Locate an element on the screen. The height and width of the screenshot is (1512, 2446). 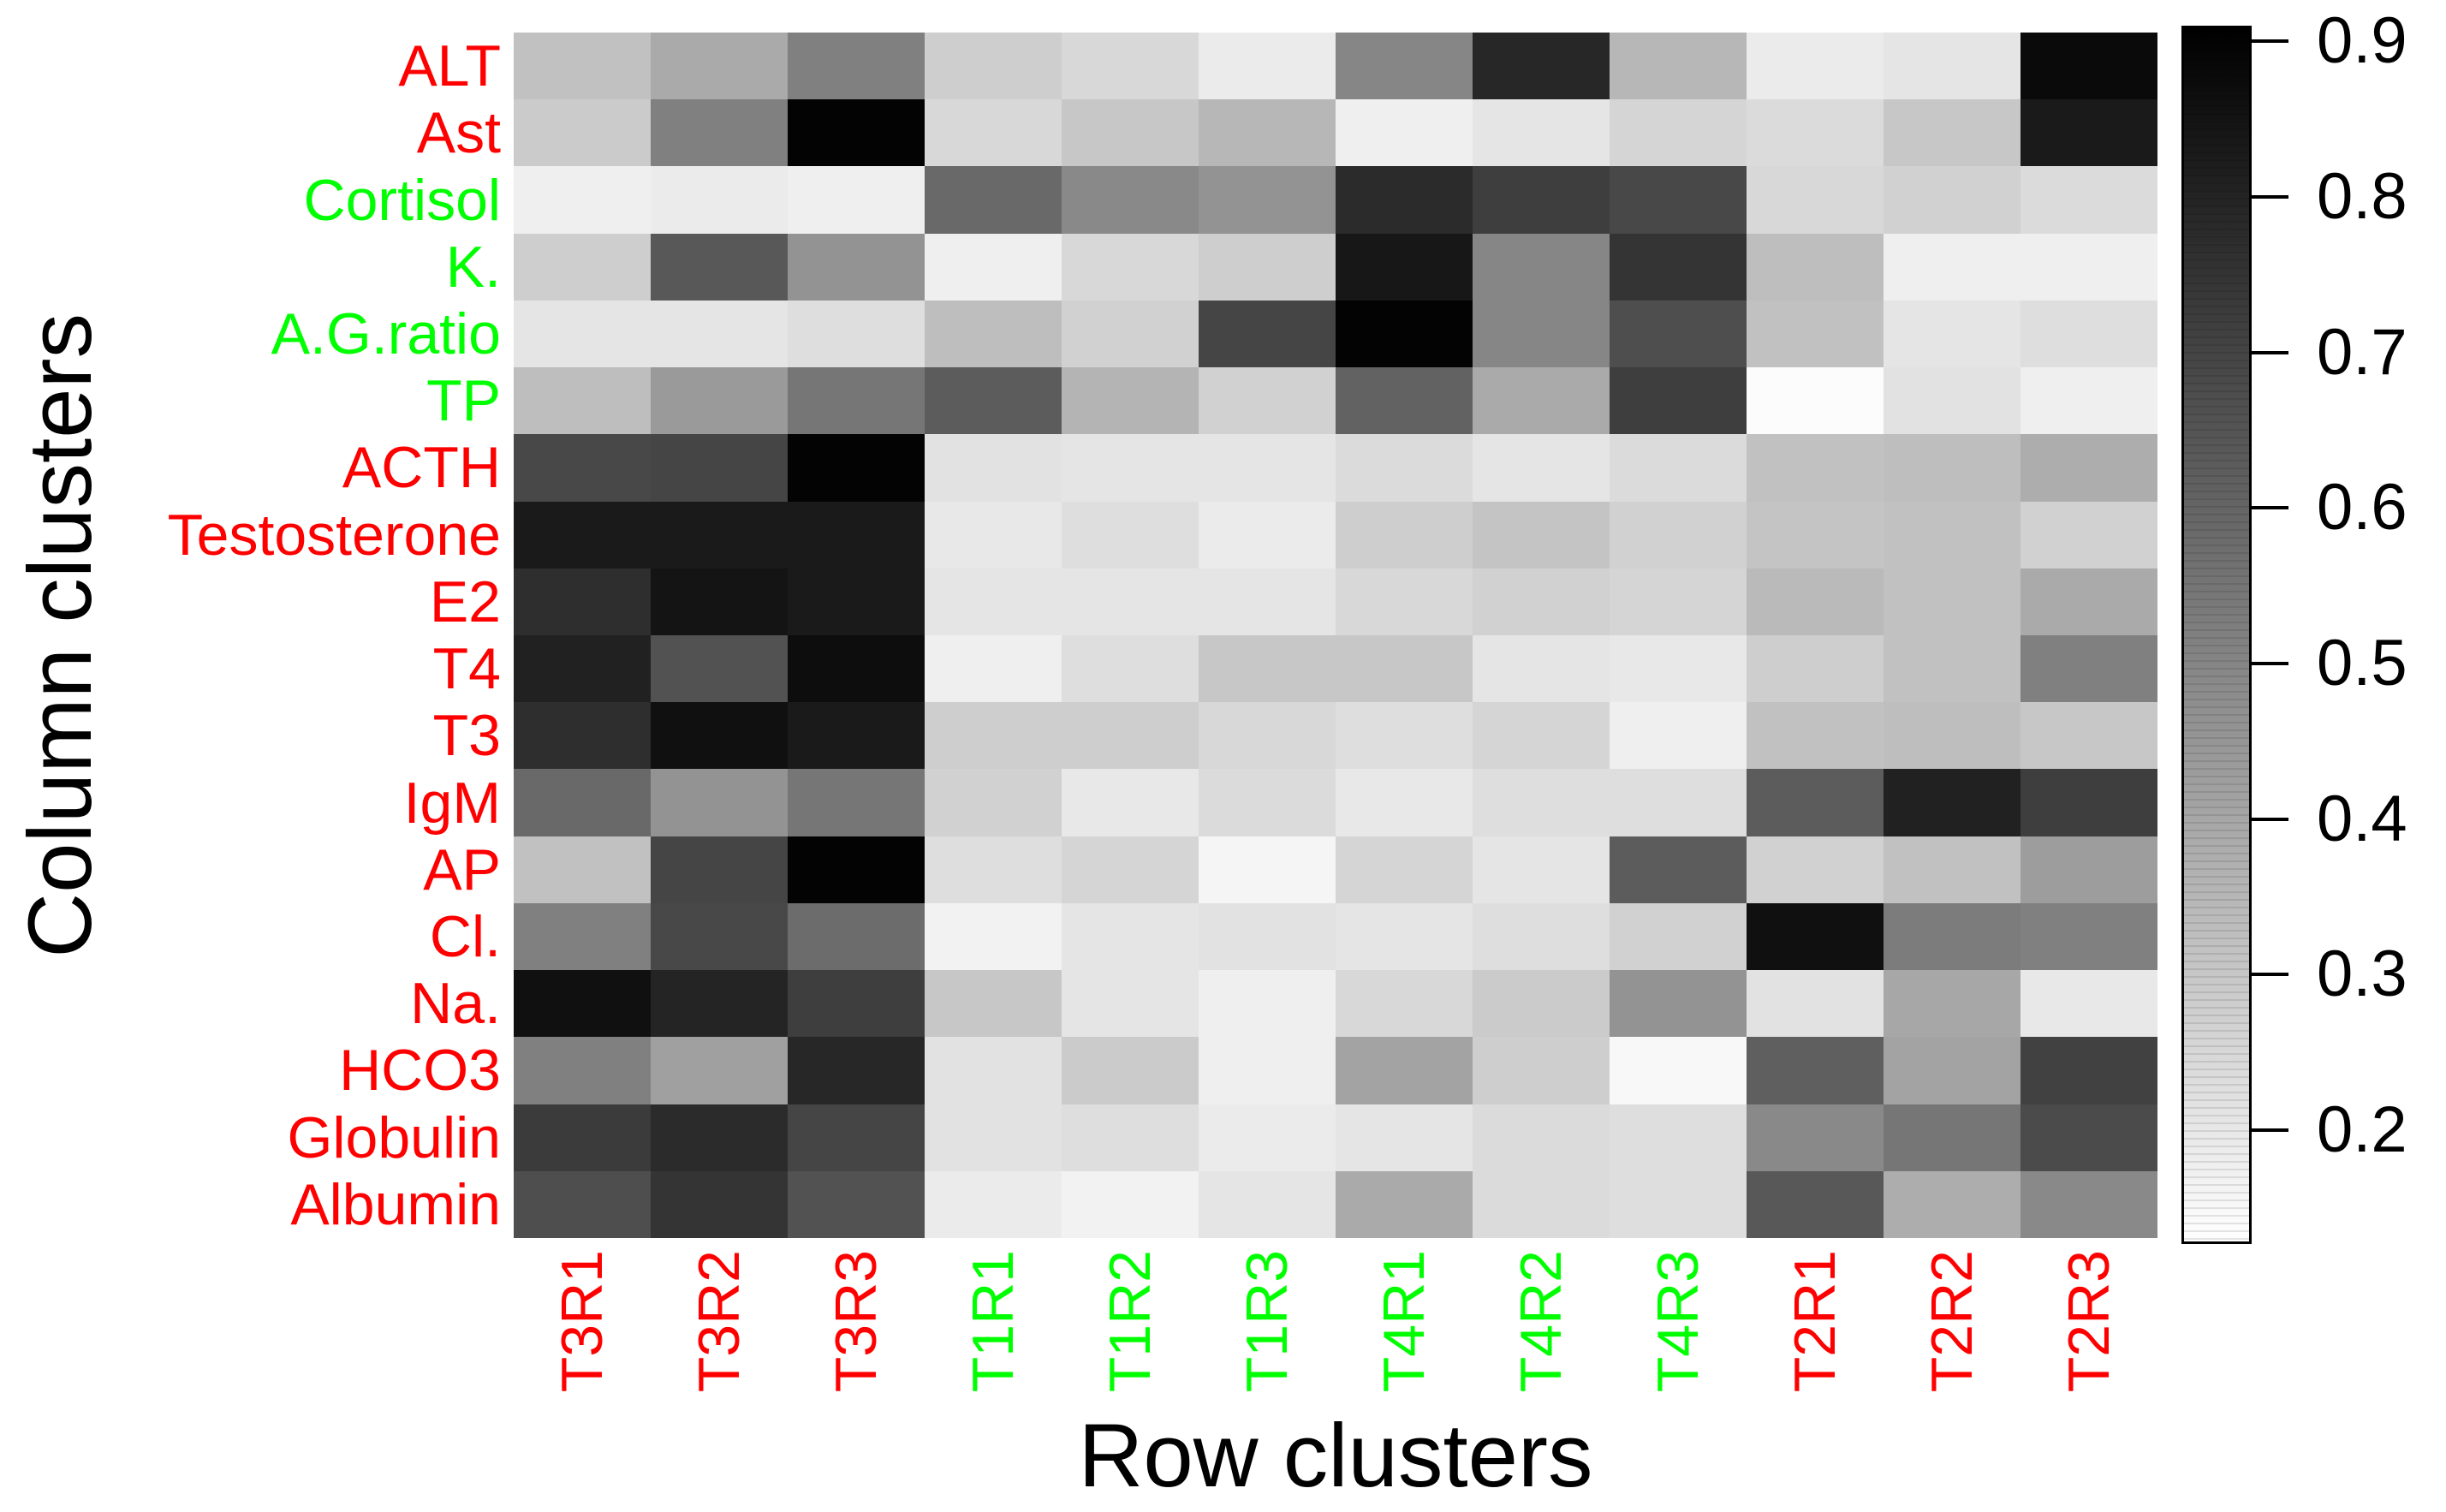
x-tick-label: T3R3 is located at coordinates (856, 1321).